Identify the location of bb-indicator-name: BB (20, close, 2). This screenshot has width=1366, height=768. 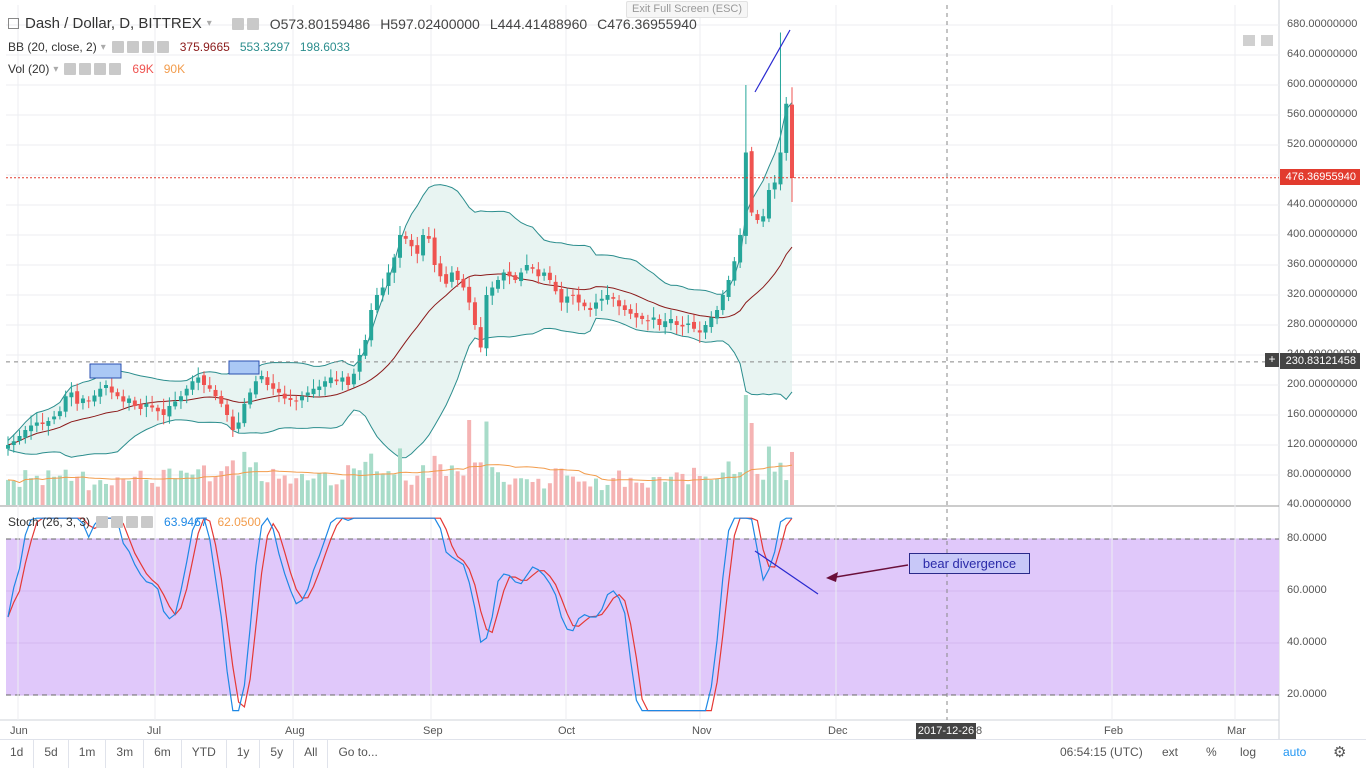
(52, 47).